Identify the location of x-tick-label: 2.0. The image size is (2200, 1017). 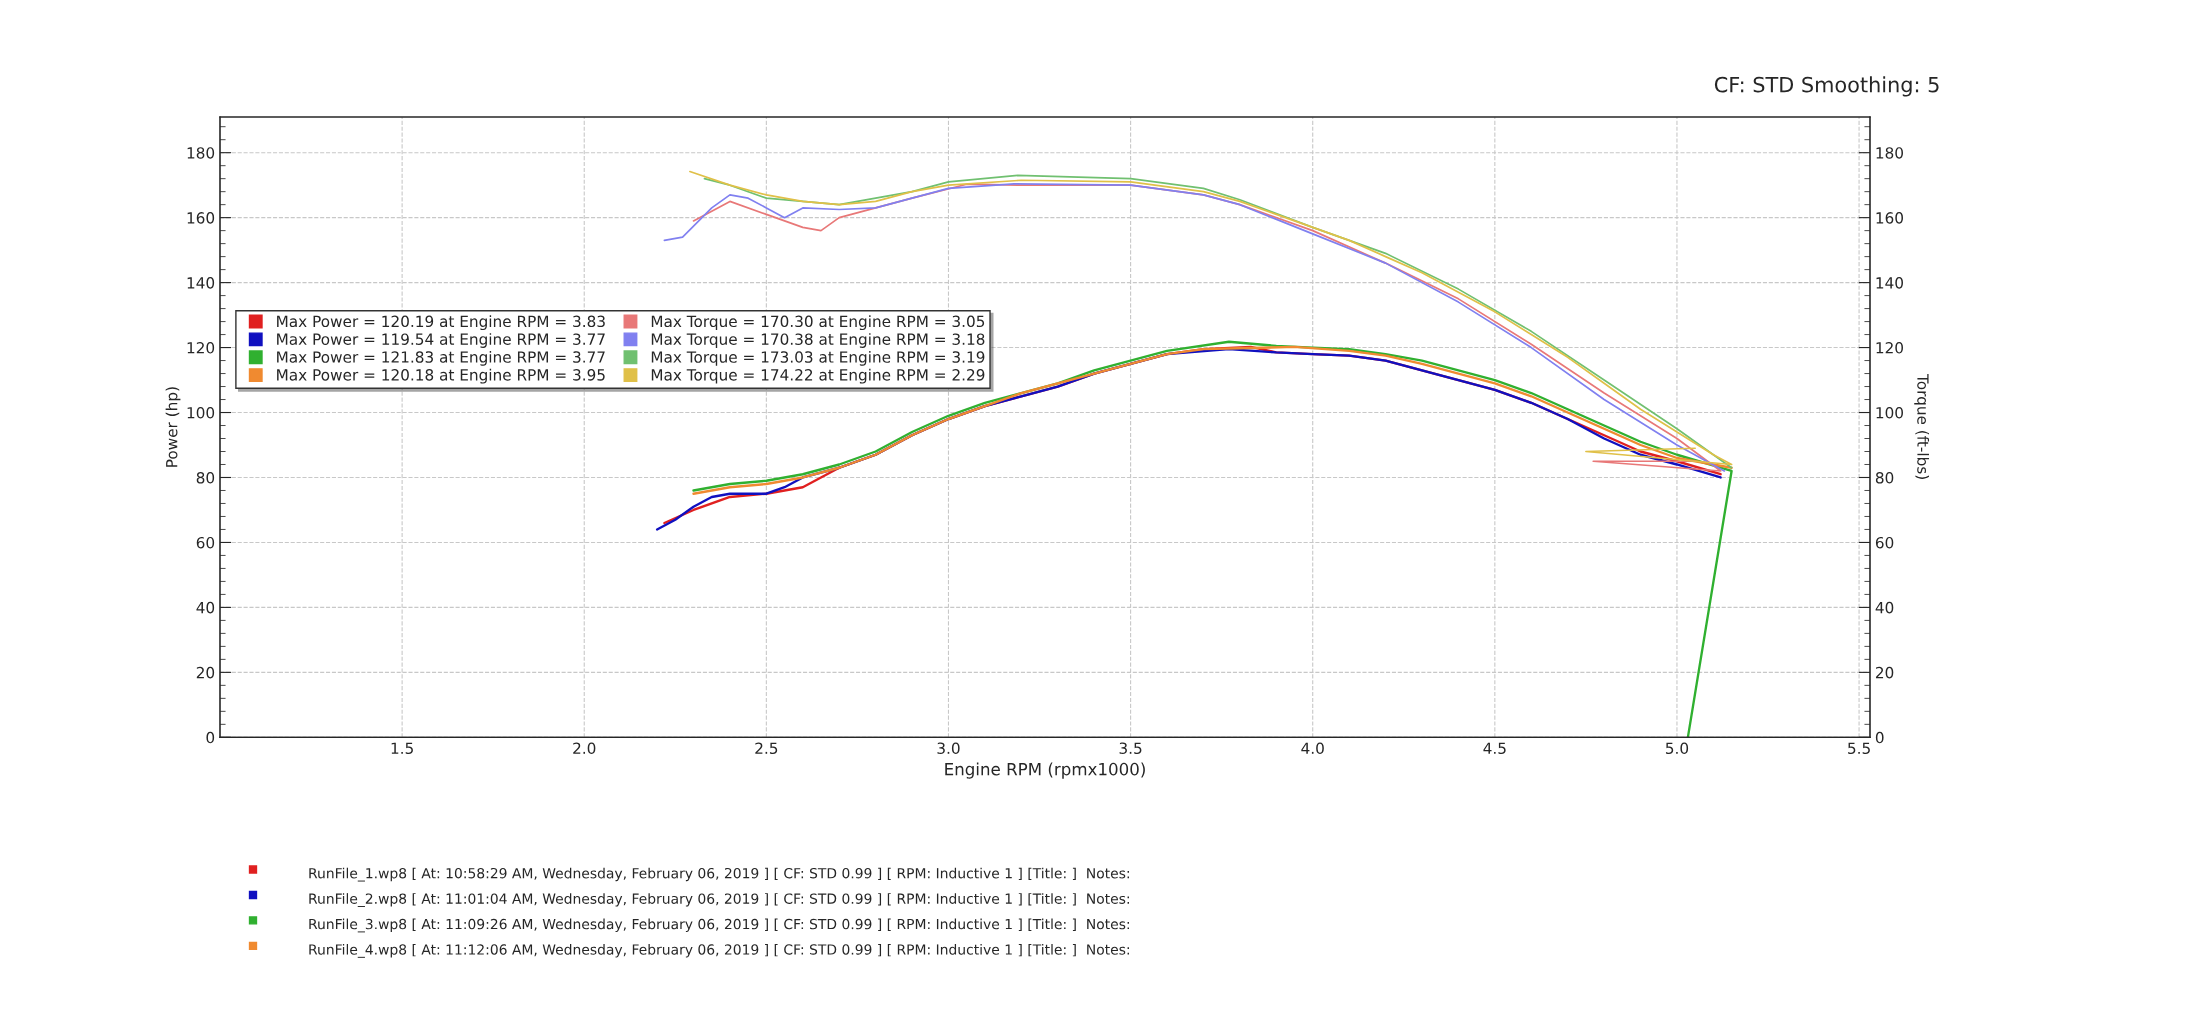
(584, 748).